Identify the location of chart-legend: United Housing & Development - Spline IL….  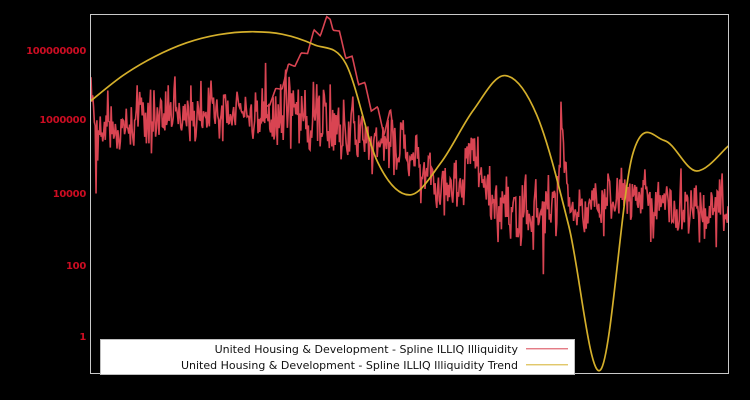
(337, 357).